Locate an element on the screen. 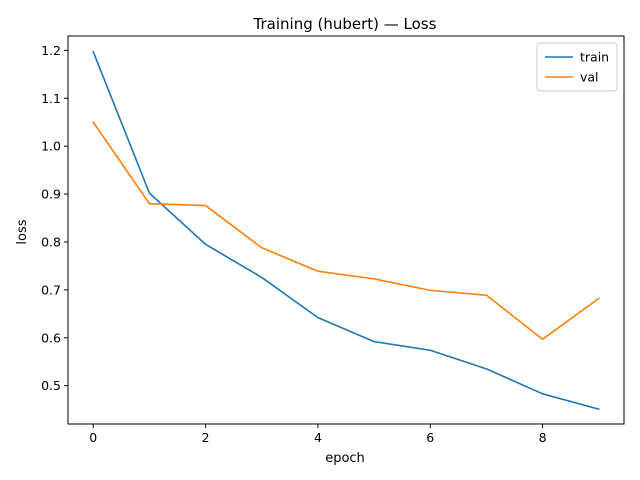 Image resolution: width=640 pixels, height=480 pixels. y-tick-label: 0.5 is located at coordinates (51, 385).